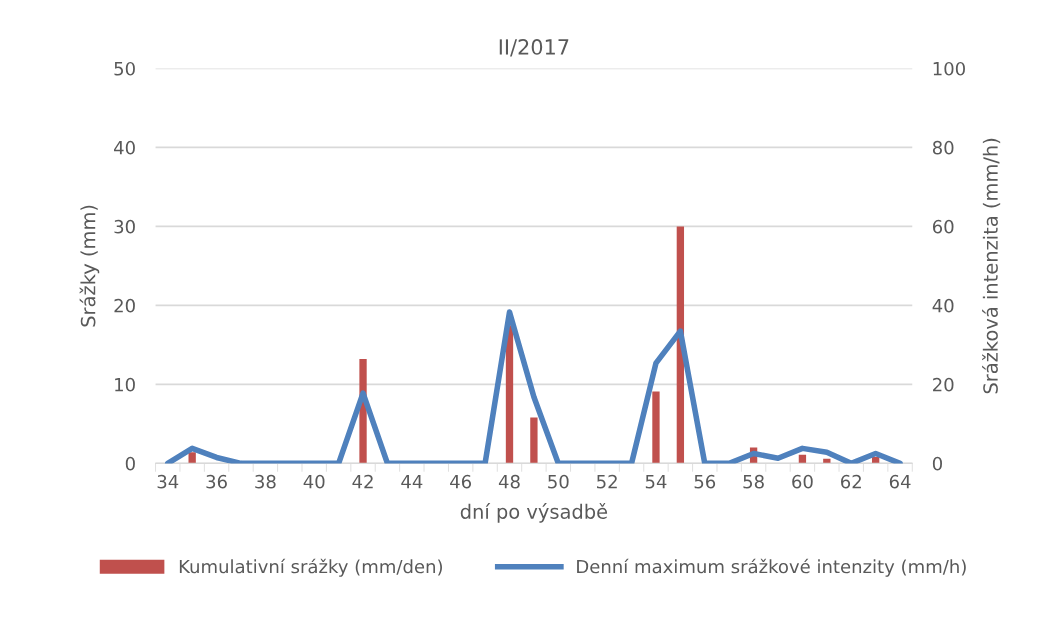  What do you see at coordinates (802, 481) in the screenshot?
I see `x-tick-label: 60` at bounding box center [802, 481].